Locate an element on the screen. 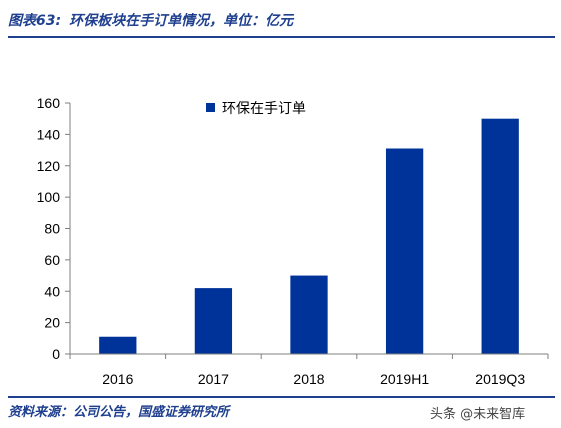 Image resolution: width=561 pixels, height=428 pixels. title-divider is located at coordinates (281, 37).